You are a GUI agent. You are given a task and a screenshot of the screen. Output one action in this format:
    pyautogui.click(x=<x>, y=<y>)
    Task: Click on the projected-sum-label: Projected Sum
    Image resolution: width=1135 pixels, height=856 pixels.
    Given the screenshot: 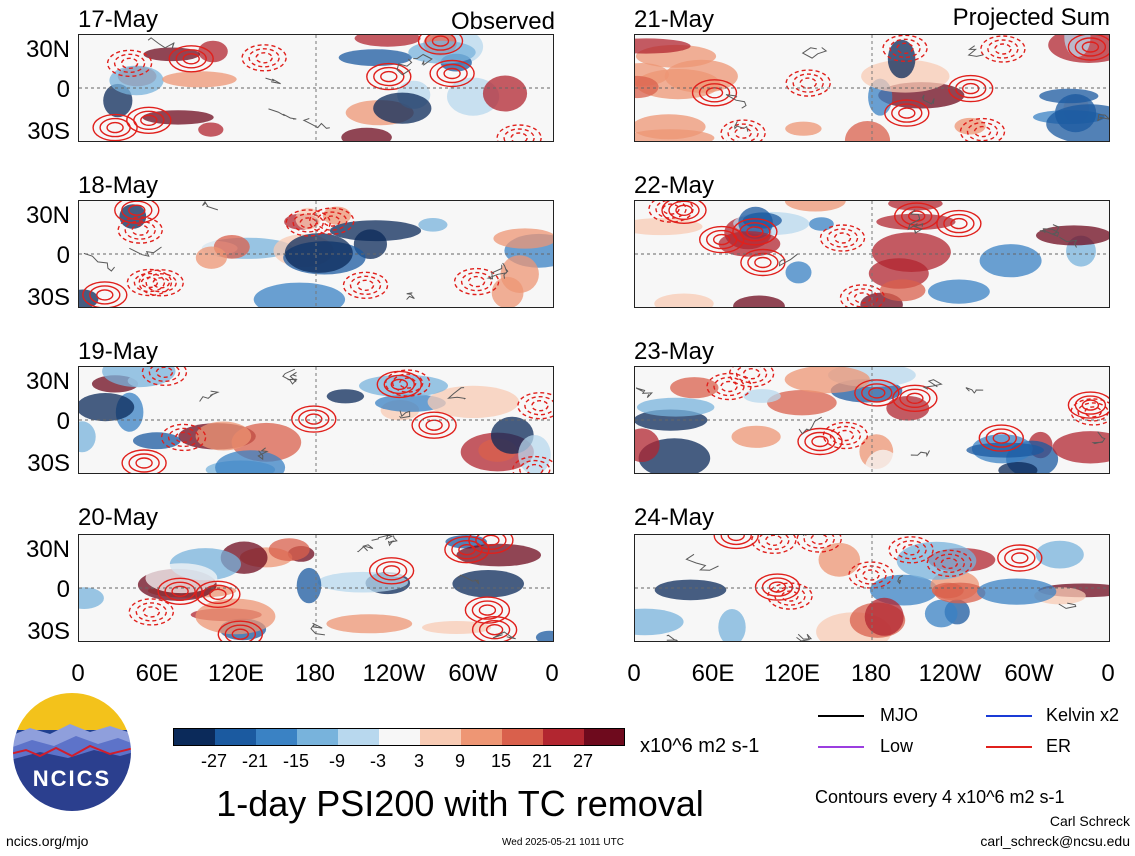 What is the action you would take?
    pyautogui.click(x=1031, y=17)
    